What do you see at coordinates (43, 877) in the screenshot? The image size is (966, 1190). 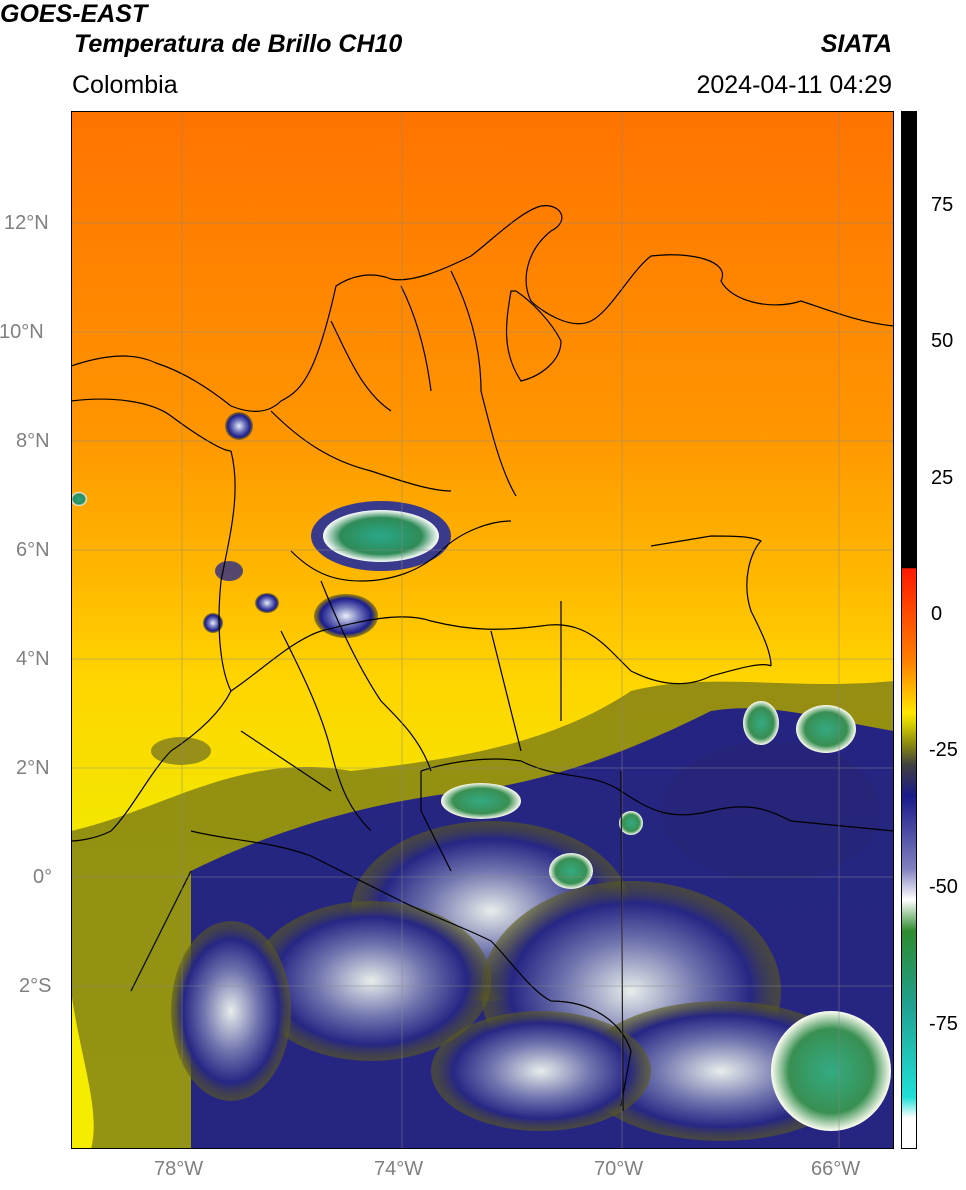 I see `lat-label-0: 0°` at bounding box center [43, 877].